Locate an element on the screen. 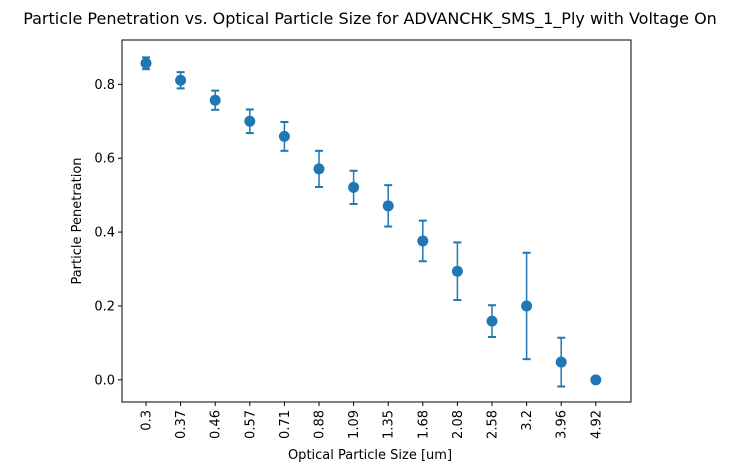 The width and height of the screenshot is (740, 472). y-tick-label: 0.4 is located at coordinates (104, 233).